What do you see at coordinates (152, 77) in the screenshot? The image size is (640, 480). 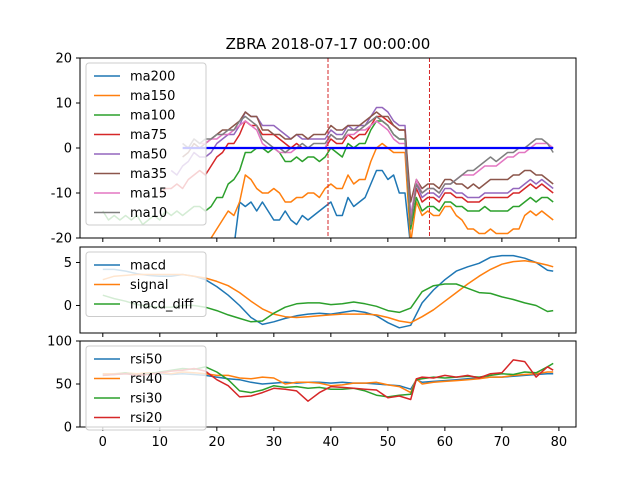 I see `legend-label-ma200: ma200` at bounding box center [152, 77].